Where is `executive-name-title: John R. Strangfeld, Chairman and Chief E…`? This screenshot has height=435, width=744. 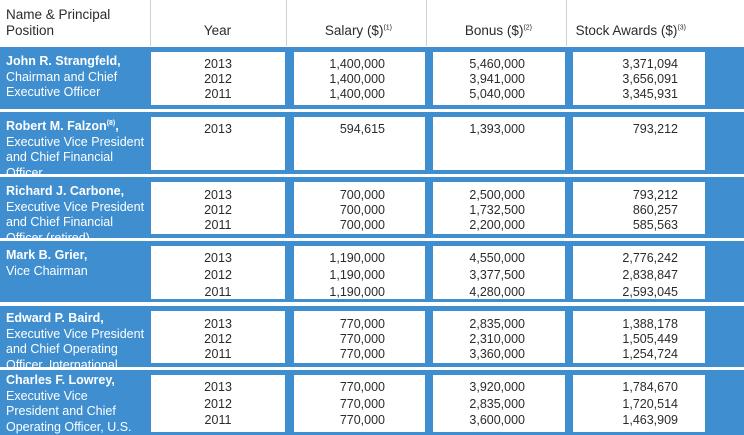
executive-name-title: John R. Strangfeld, Chairman and Chief E… is located at coordinates (78, 77).